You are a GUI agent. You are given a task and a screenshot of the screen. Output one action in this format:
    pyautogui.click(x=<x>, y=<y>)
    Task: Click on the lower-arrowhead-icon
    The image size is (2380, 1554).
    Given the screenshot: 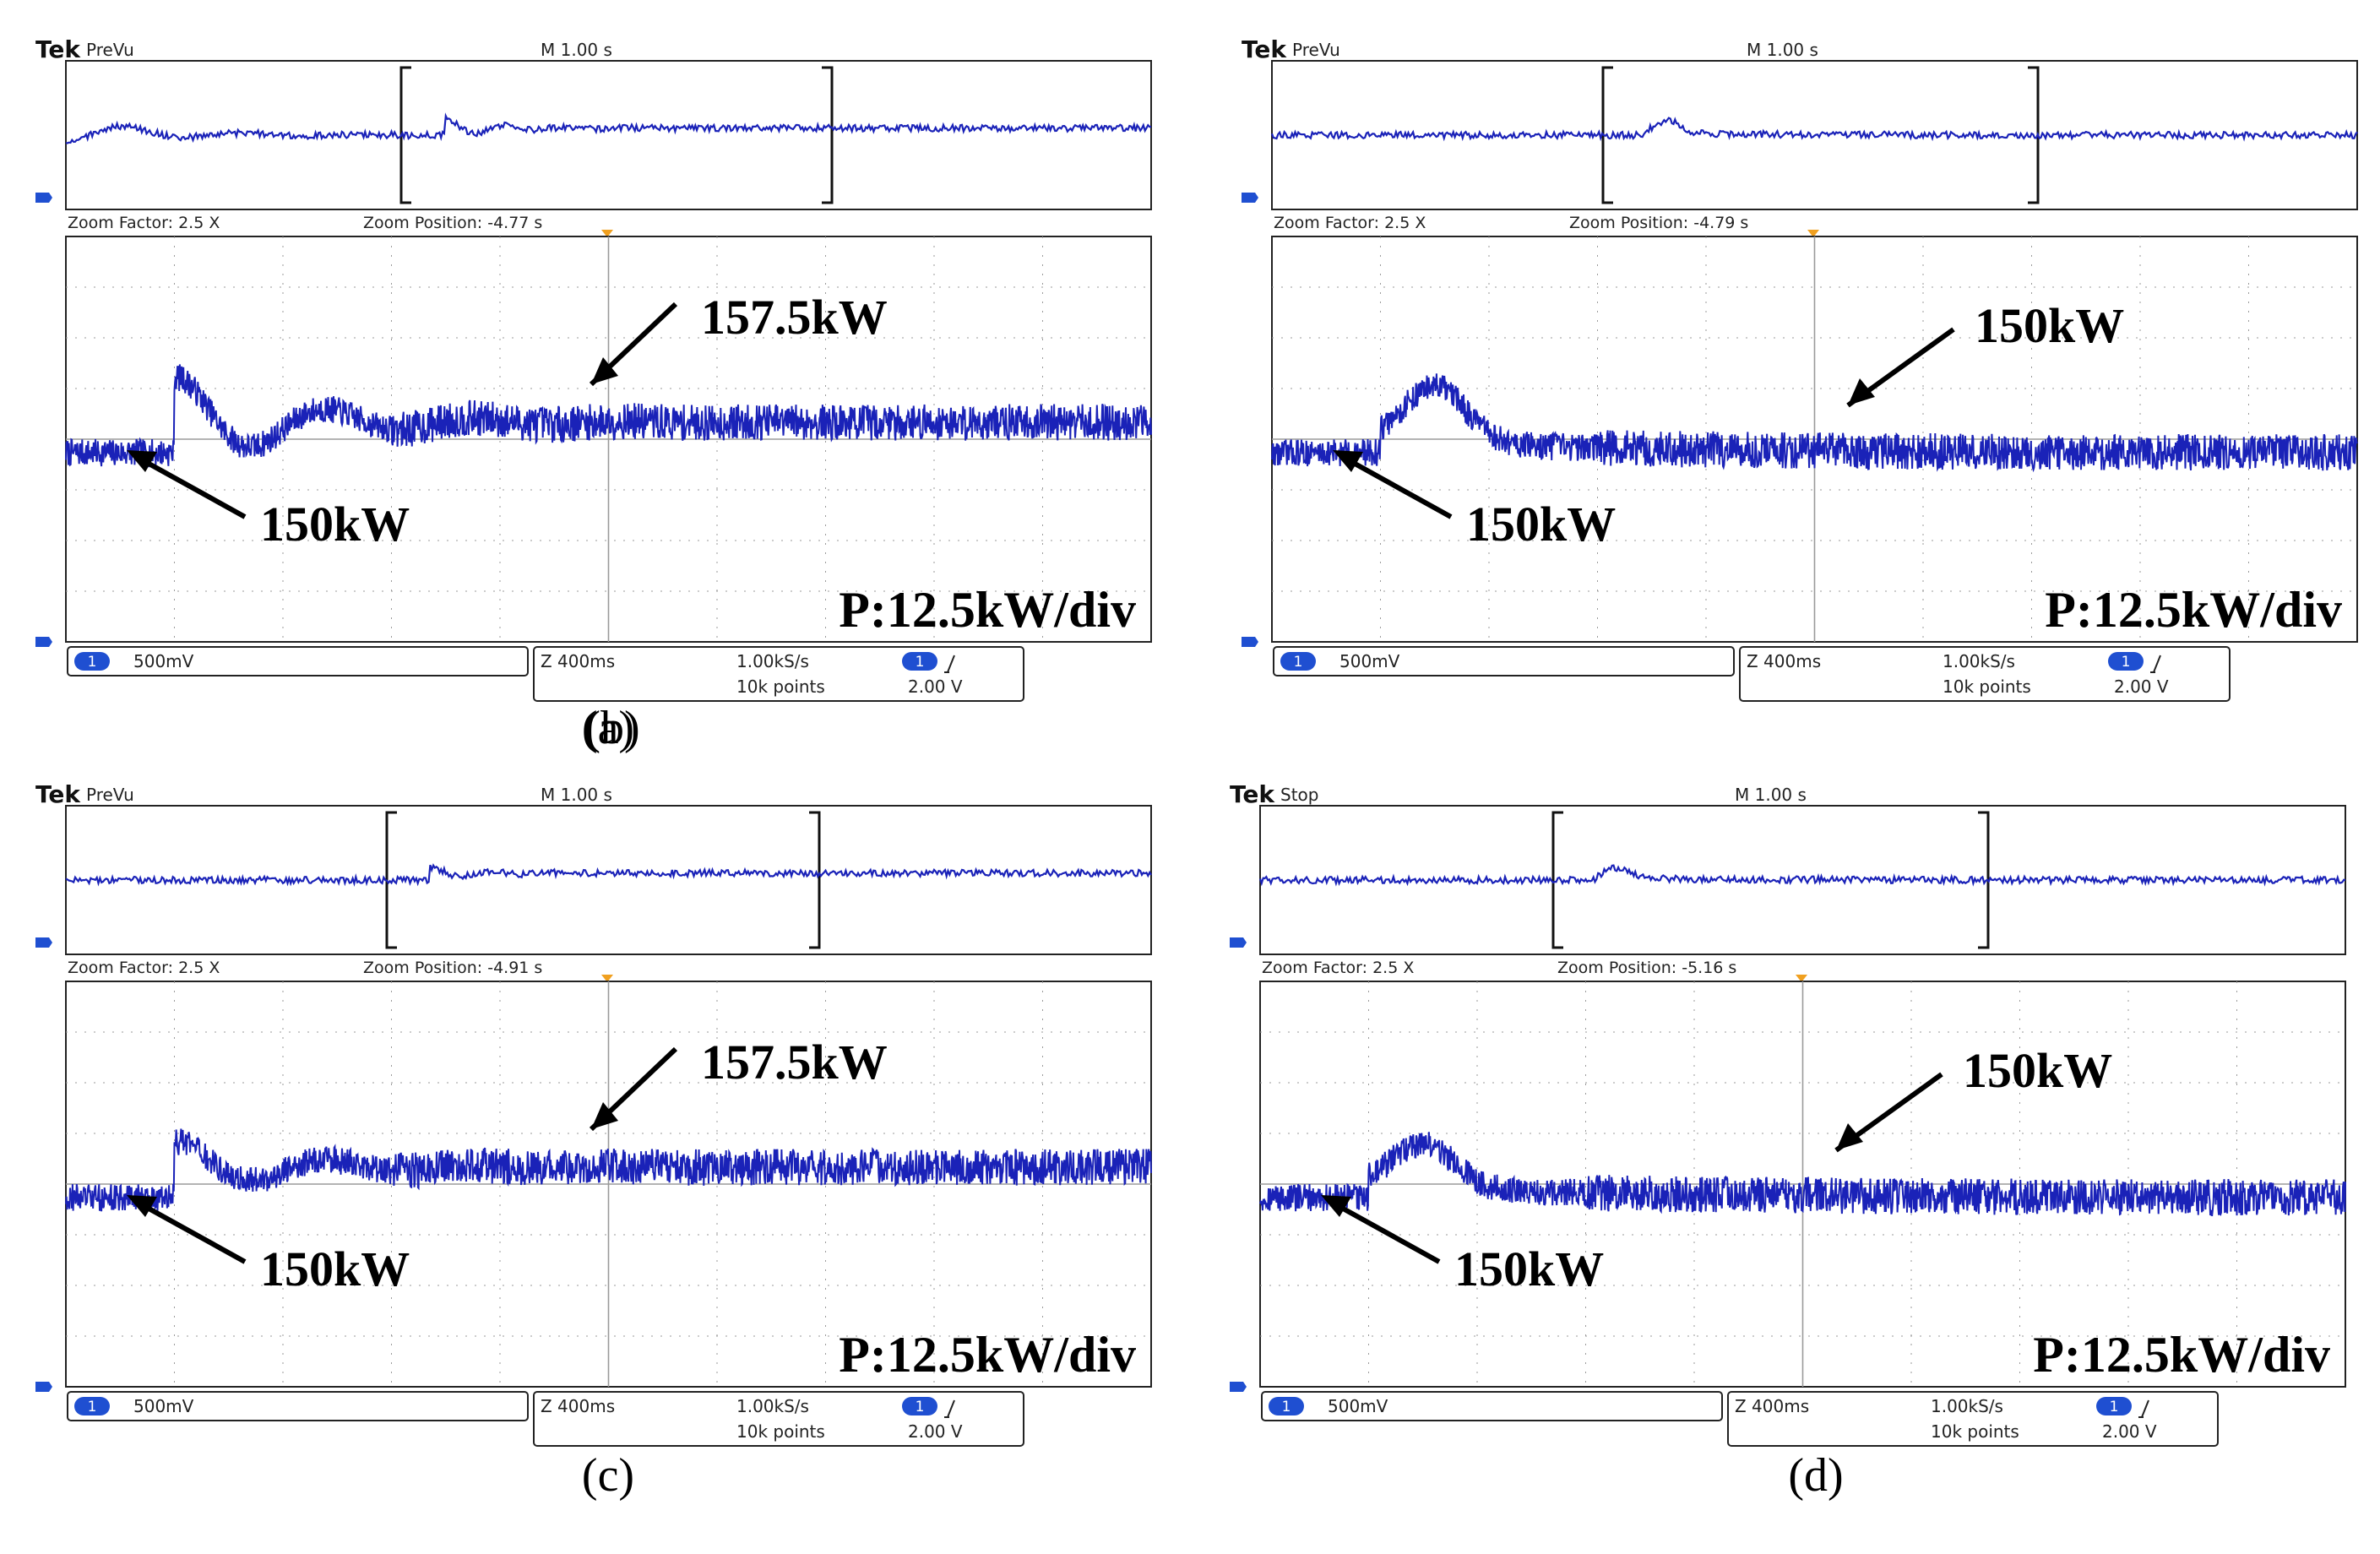 What is the action you would take?
    pyautogui.click(x=142, y=461)
    